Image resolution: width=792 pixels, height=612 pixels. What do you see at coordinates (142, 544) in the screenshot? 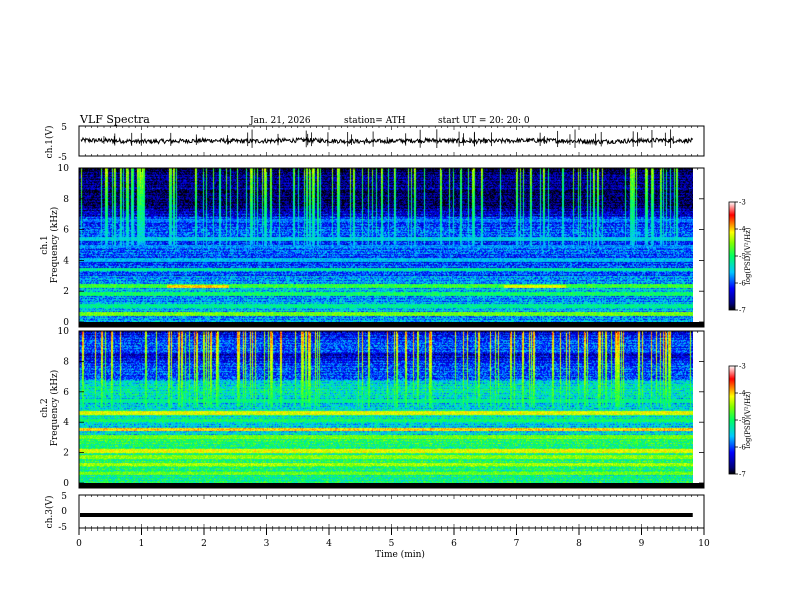
I see `x-tick-label: 1` at bounding box center [142, 544].